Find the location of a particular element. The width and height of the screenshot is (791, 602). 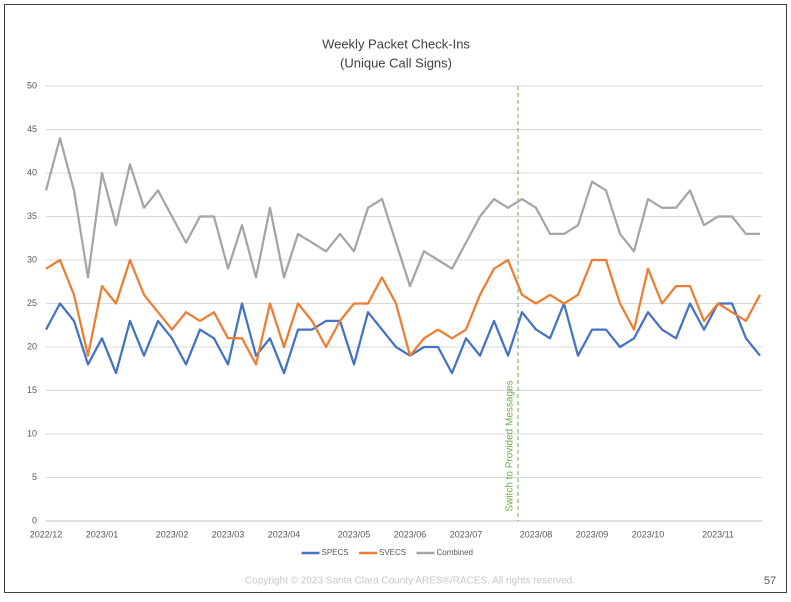

y-tick-label: 25 is located at coordinates (32, 303).